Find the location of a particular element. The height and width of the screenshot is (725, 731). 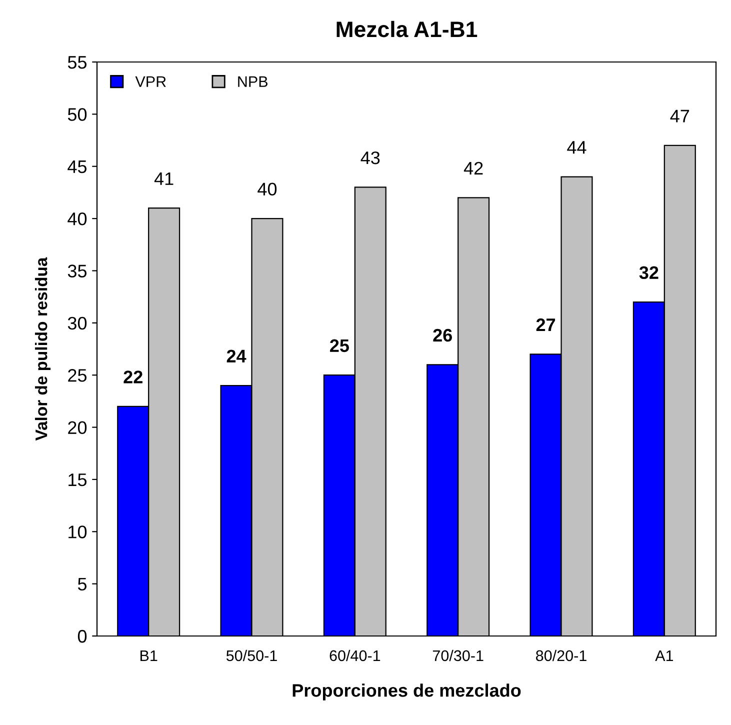

x-tick-label: 70/30-1 is located at coordinates (458, 656).